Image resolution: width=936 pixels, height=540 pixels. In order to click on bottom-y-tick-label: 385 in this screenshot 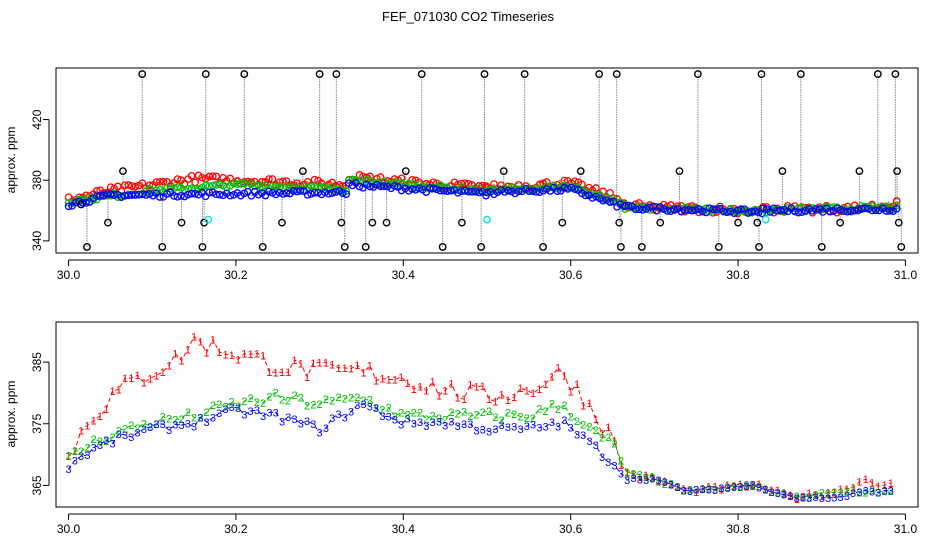, I will do `click(37, 362)`.